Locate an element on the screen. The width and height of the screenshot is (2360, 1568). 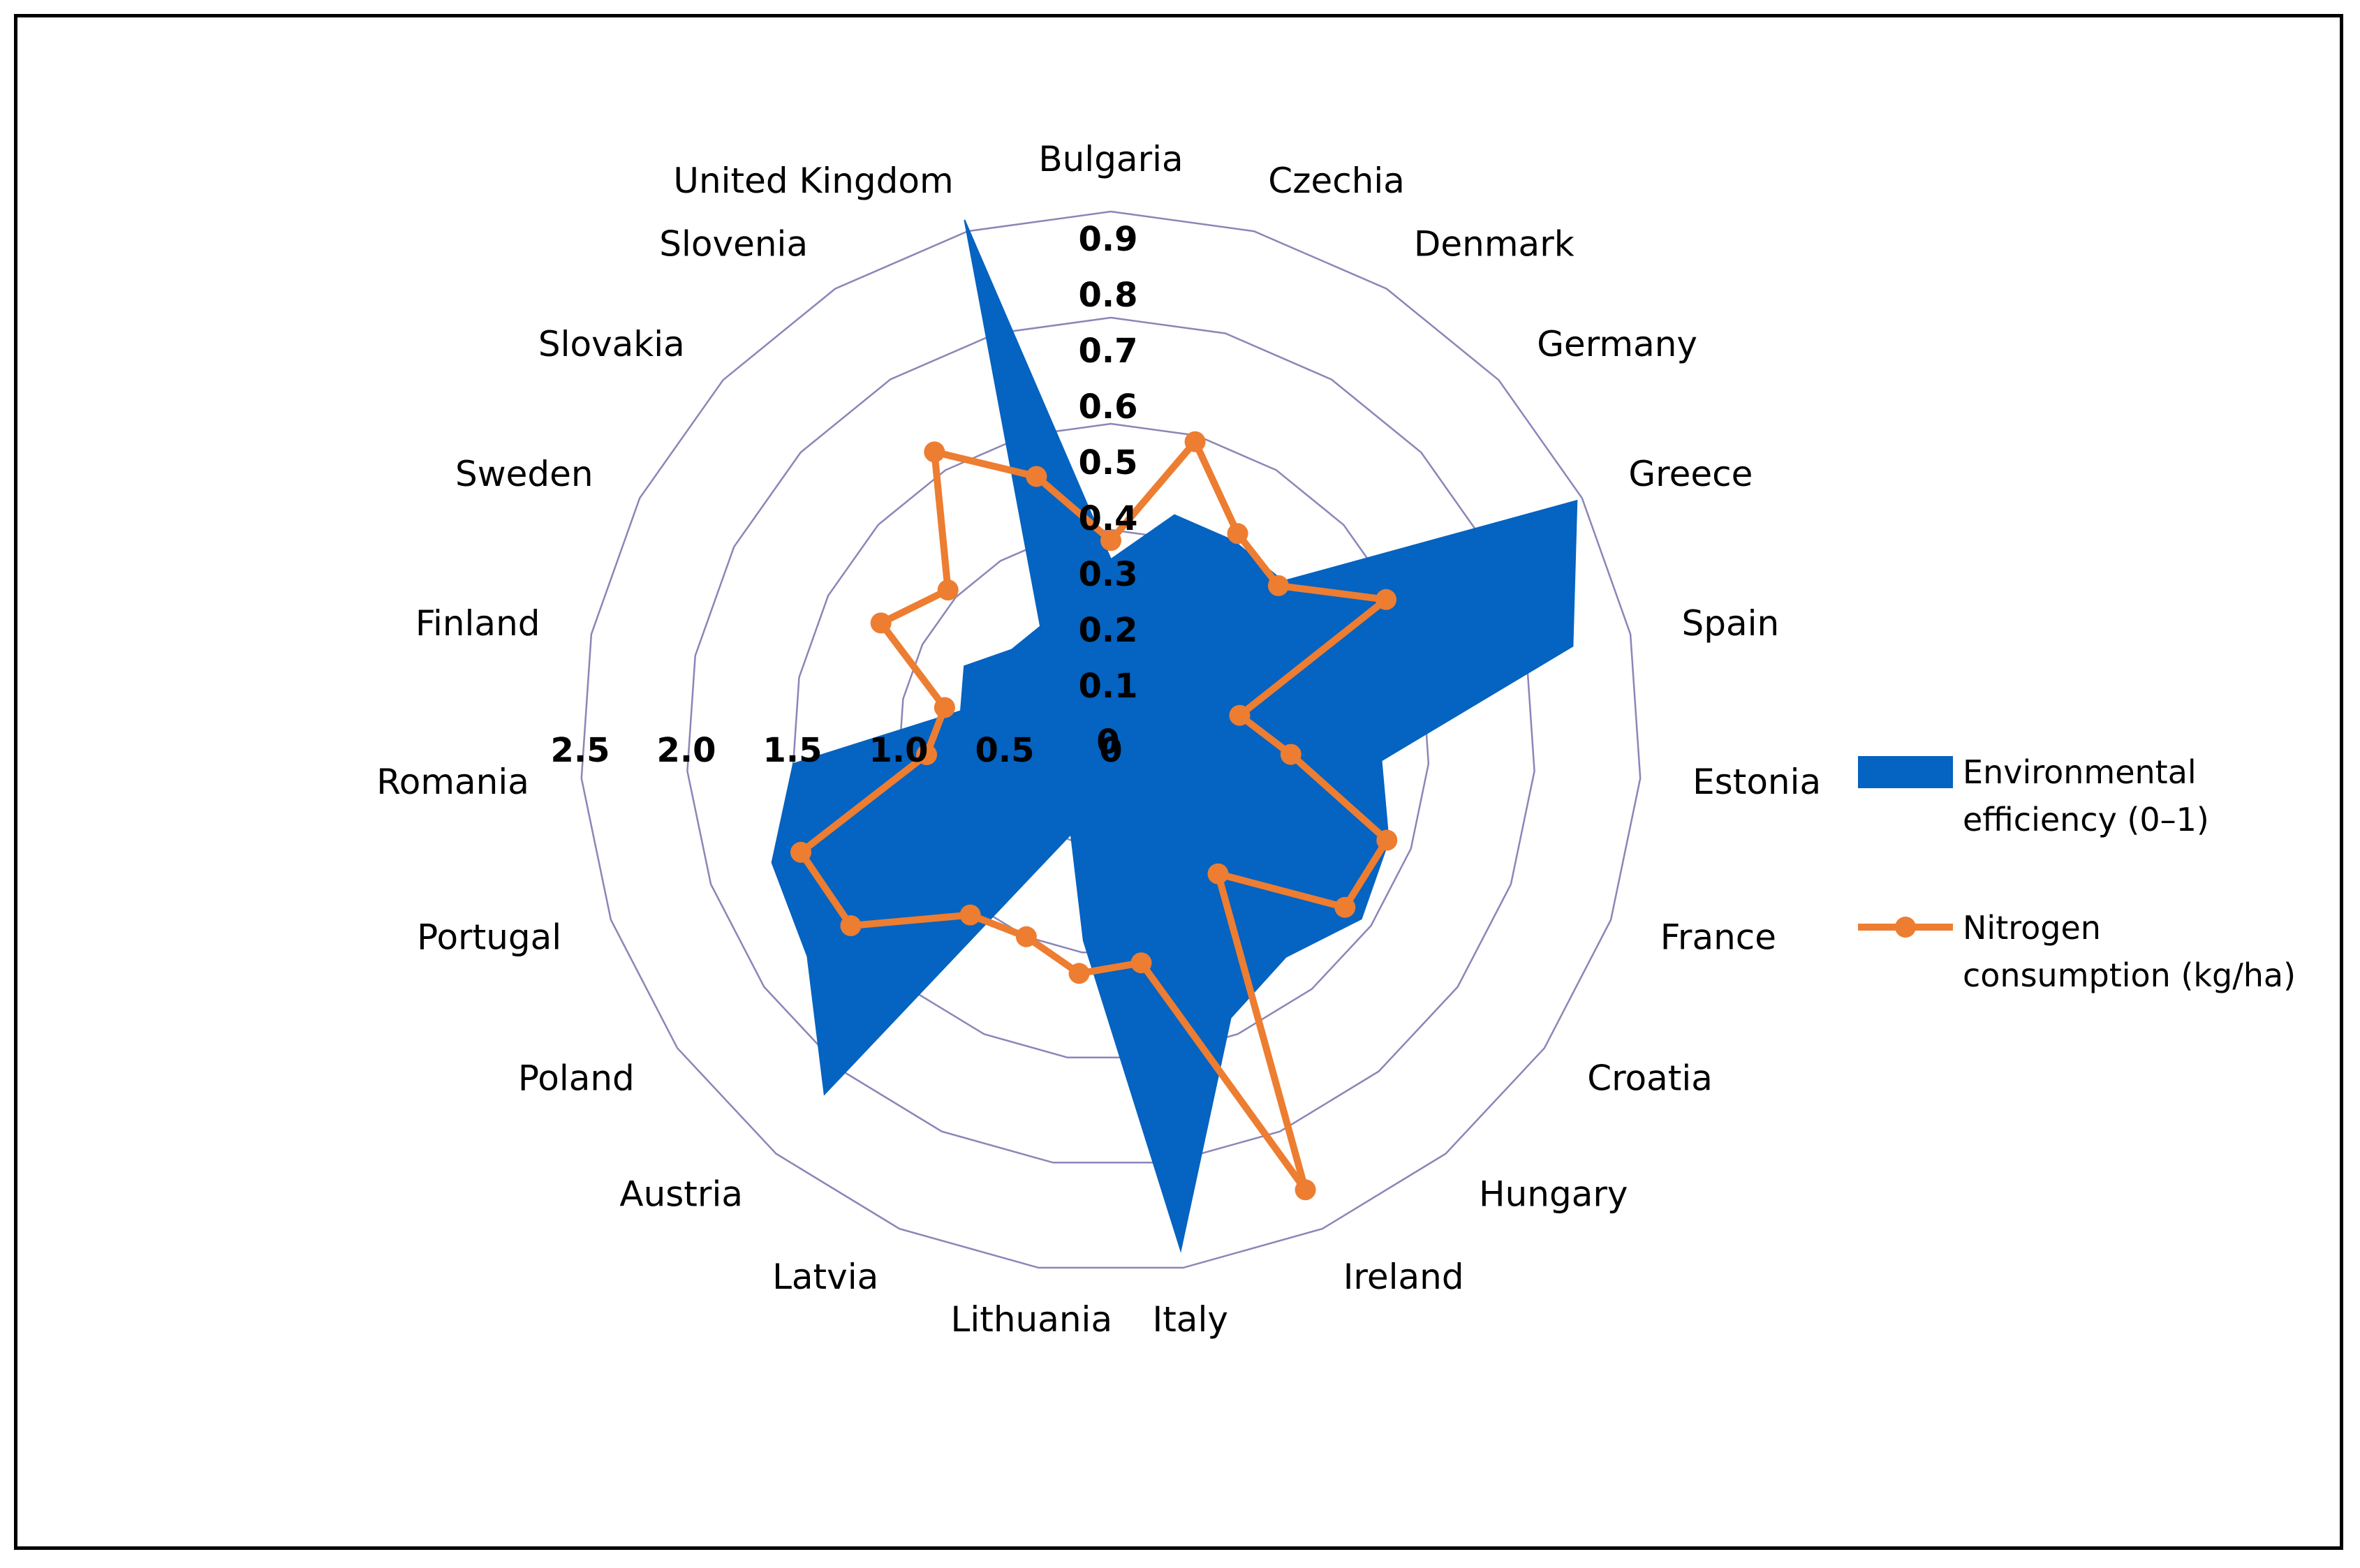
nitrogen-tick-label: 2.5 is located at coordinates (580, 751).